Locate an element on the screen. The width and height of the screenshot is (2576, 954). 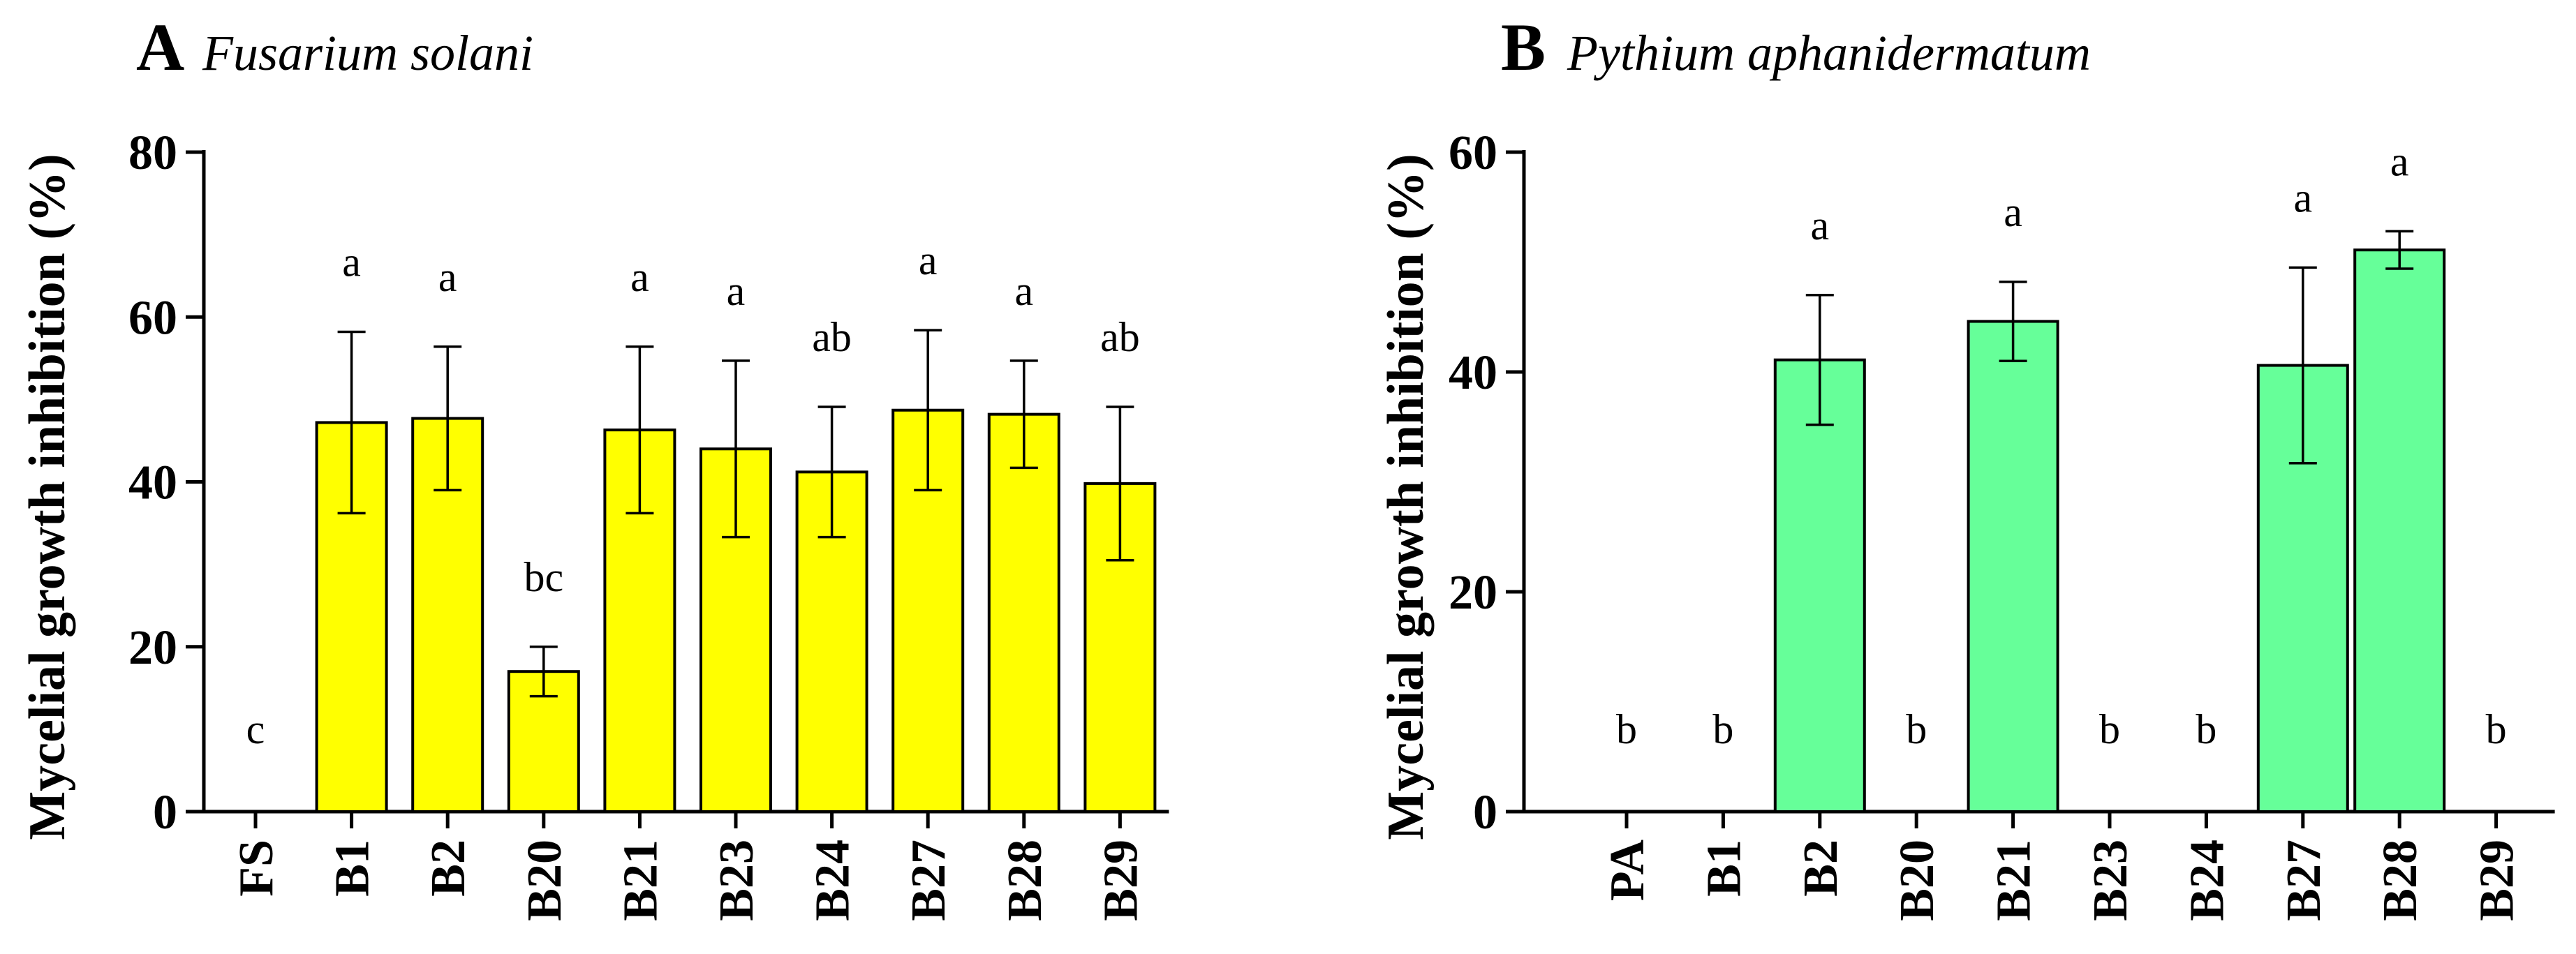
panel-b-x-tick-label: B1 is located at coordinates (1724, 868).